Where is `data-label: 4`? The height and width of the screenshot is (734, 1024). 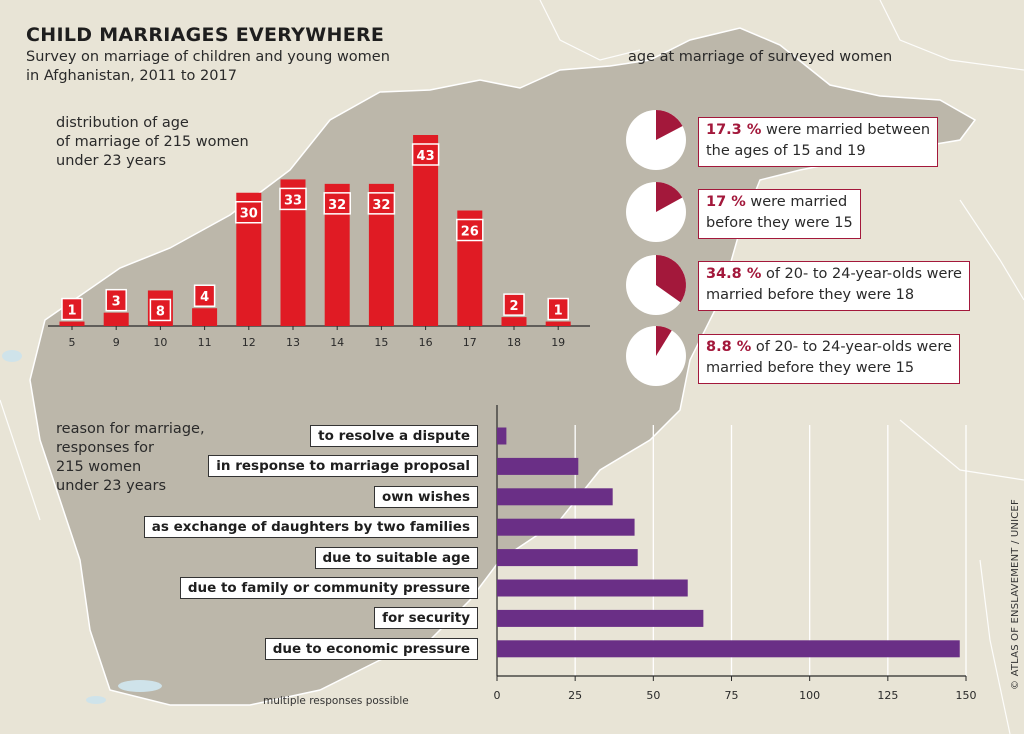
data-label: 4 is located at coordinates (204, 297).